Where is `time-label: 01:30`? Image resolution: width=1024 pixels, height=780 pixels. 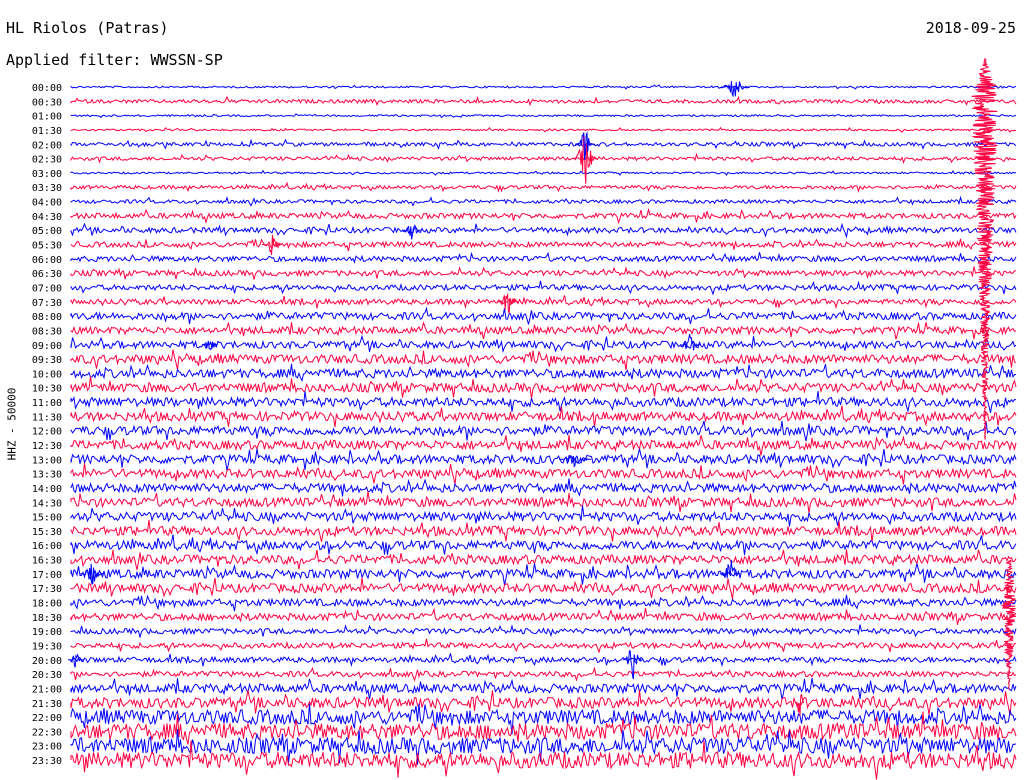
time-label: 01:30 is located at coordinates (47, 131).